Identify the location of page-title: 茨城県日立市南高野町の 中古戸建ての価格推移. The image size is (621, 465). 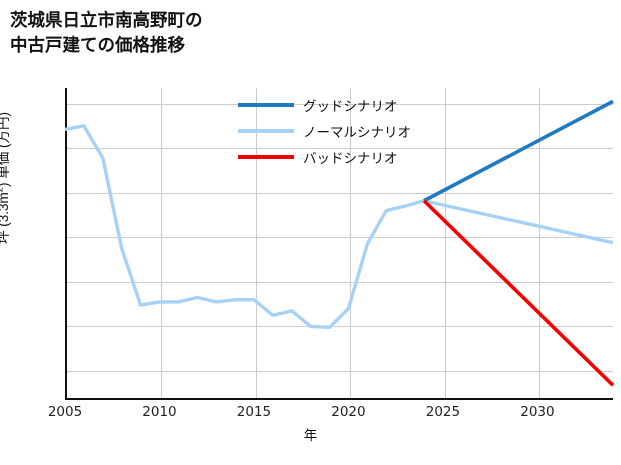
(106, 32).